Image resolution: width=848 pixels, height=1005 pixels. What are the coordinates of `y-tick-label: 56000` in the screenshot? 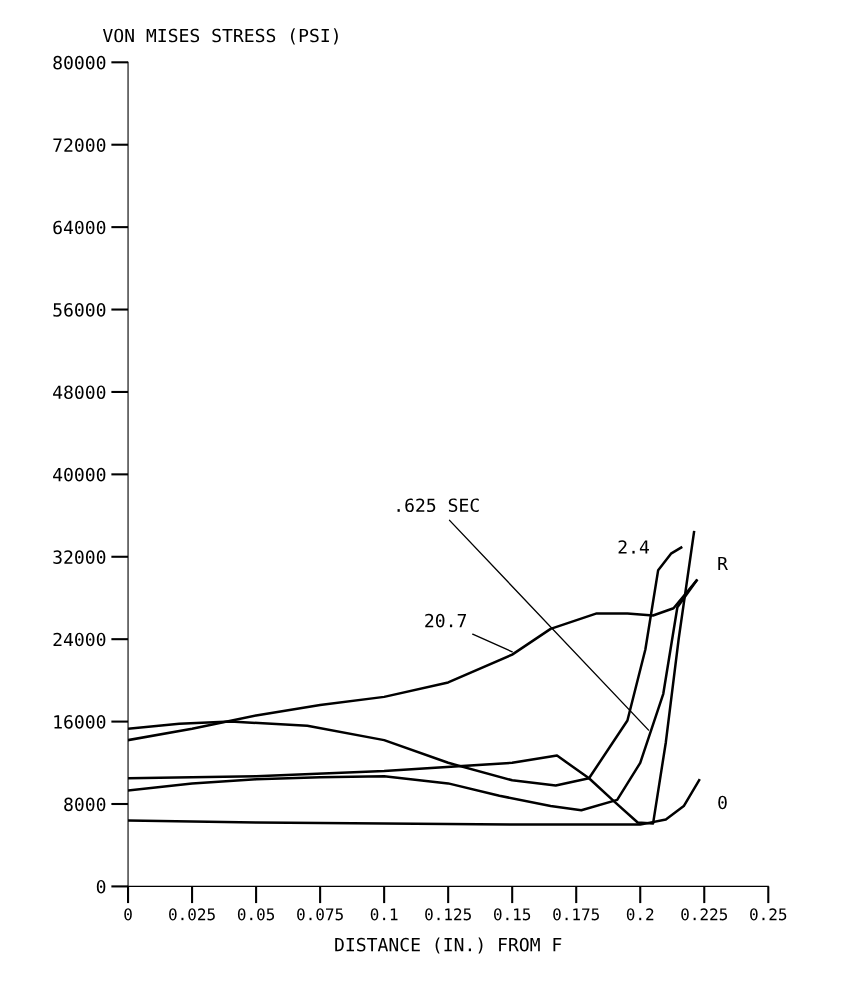 It's located at (79, 310).